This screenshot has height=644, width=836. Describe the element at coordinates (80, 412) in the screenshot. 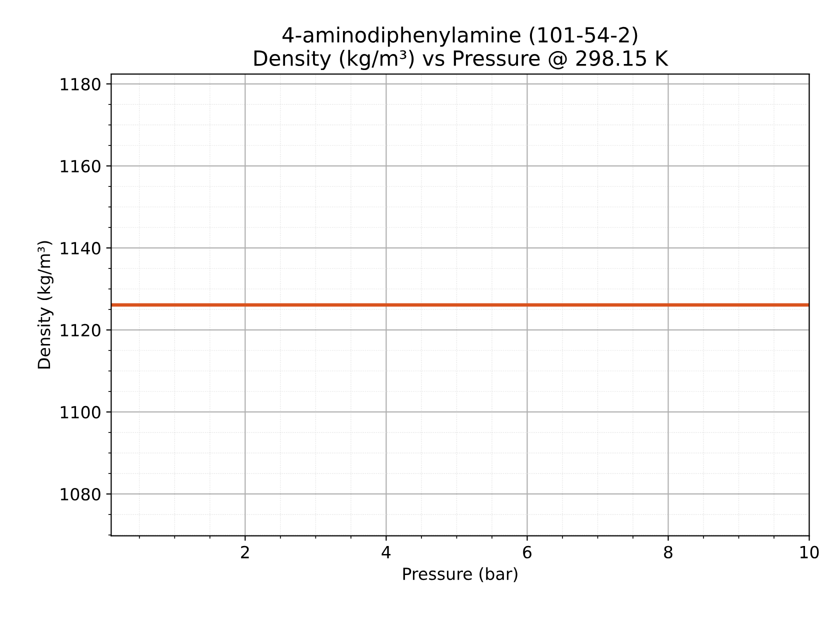

I see `y-tick-label: 1100` at that location.